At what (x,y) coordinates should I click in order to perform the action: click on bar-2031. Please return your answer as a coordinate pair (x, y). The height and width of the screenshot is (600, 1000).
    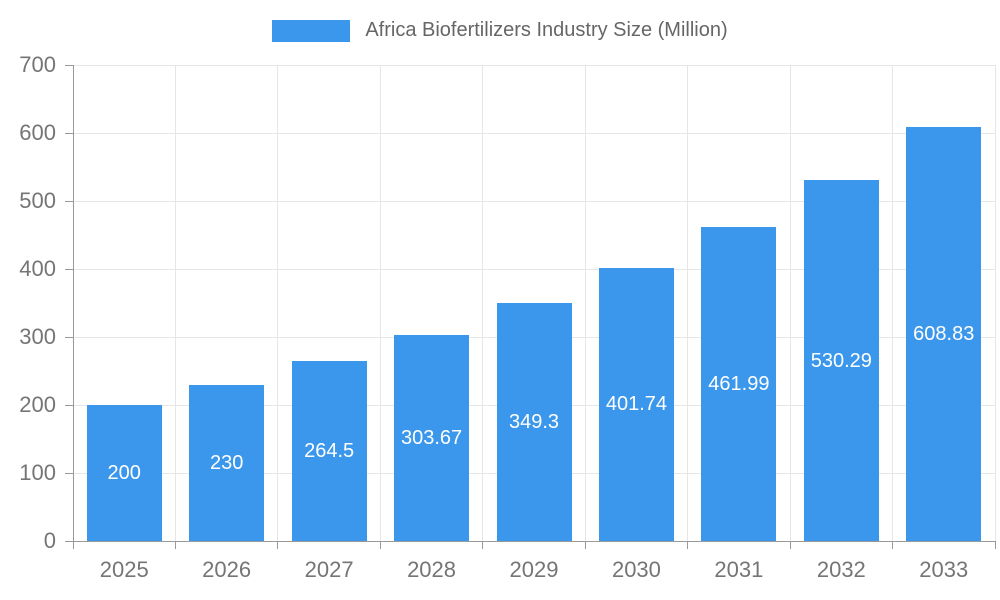
    Looking at the image, I should click on (739, 383).